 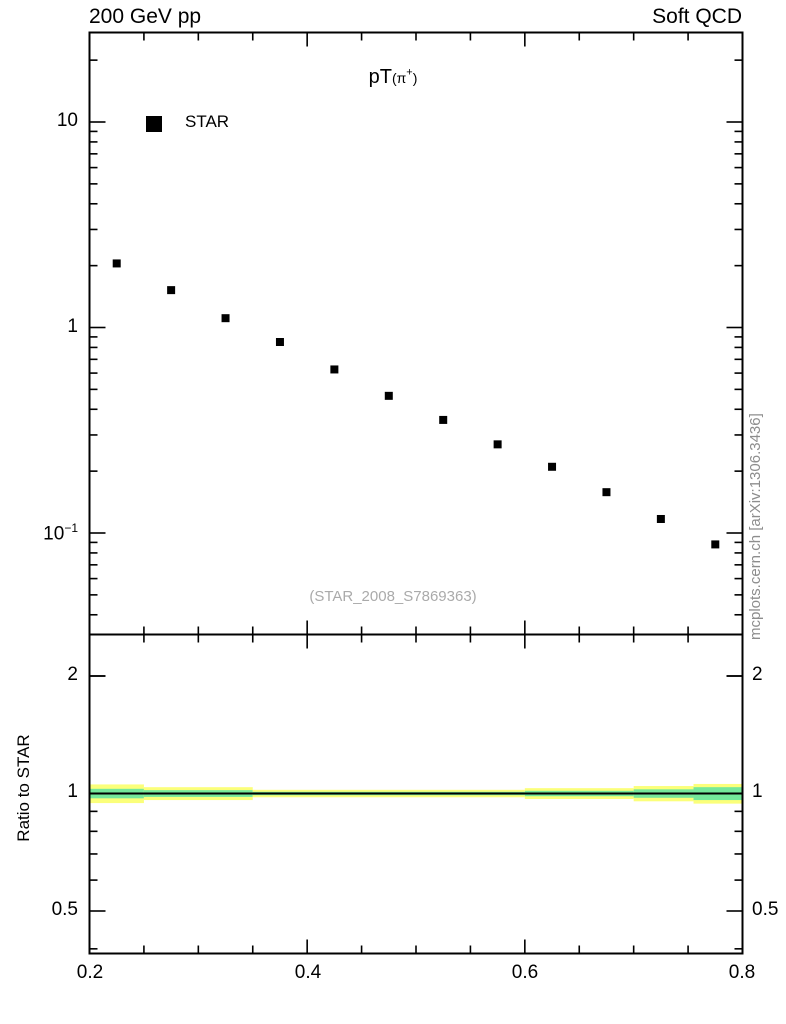 I want to click on xtick-label-0p2: 0.2, so click(x=90, y=972).